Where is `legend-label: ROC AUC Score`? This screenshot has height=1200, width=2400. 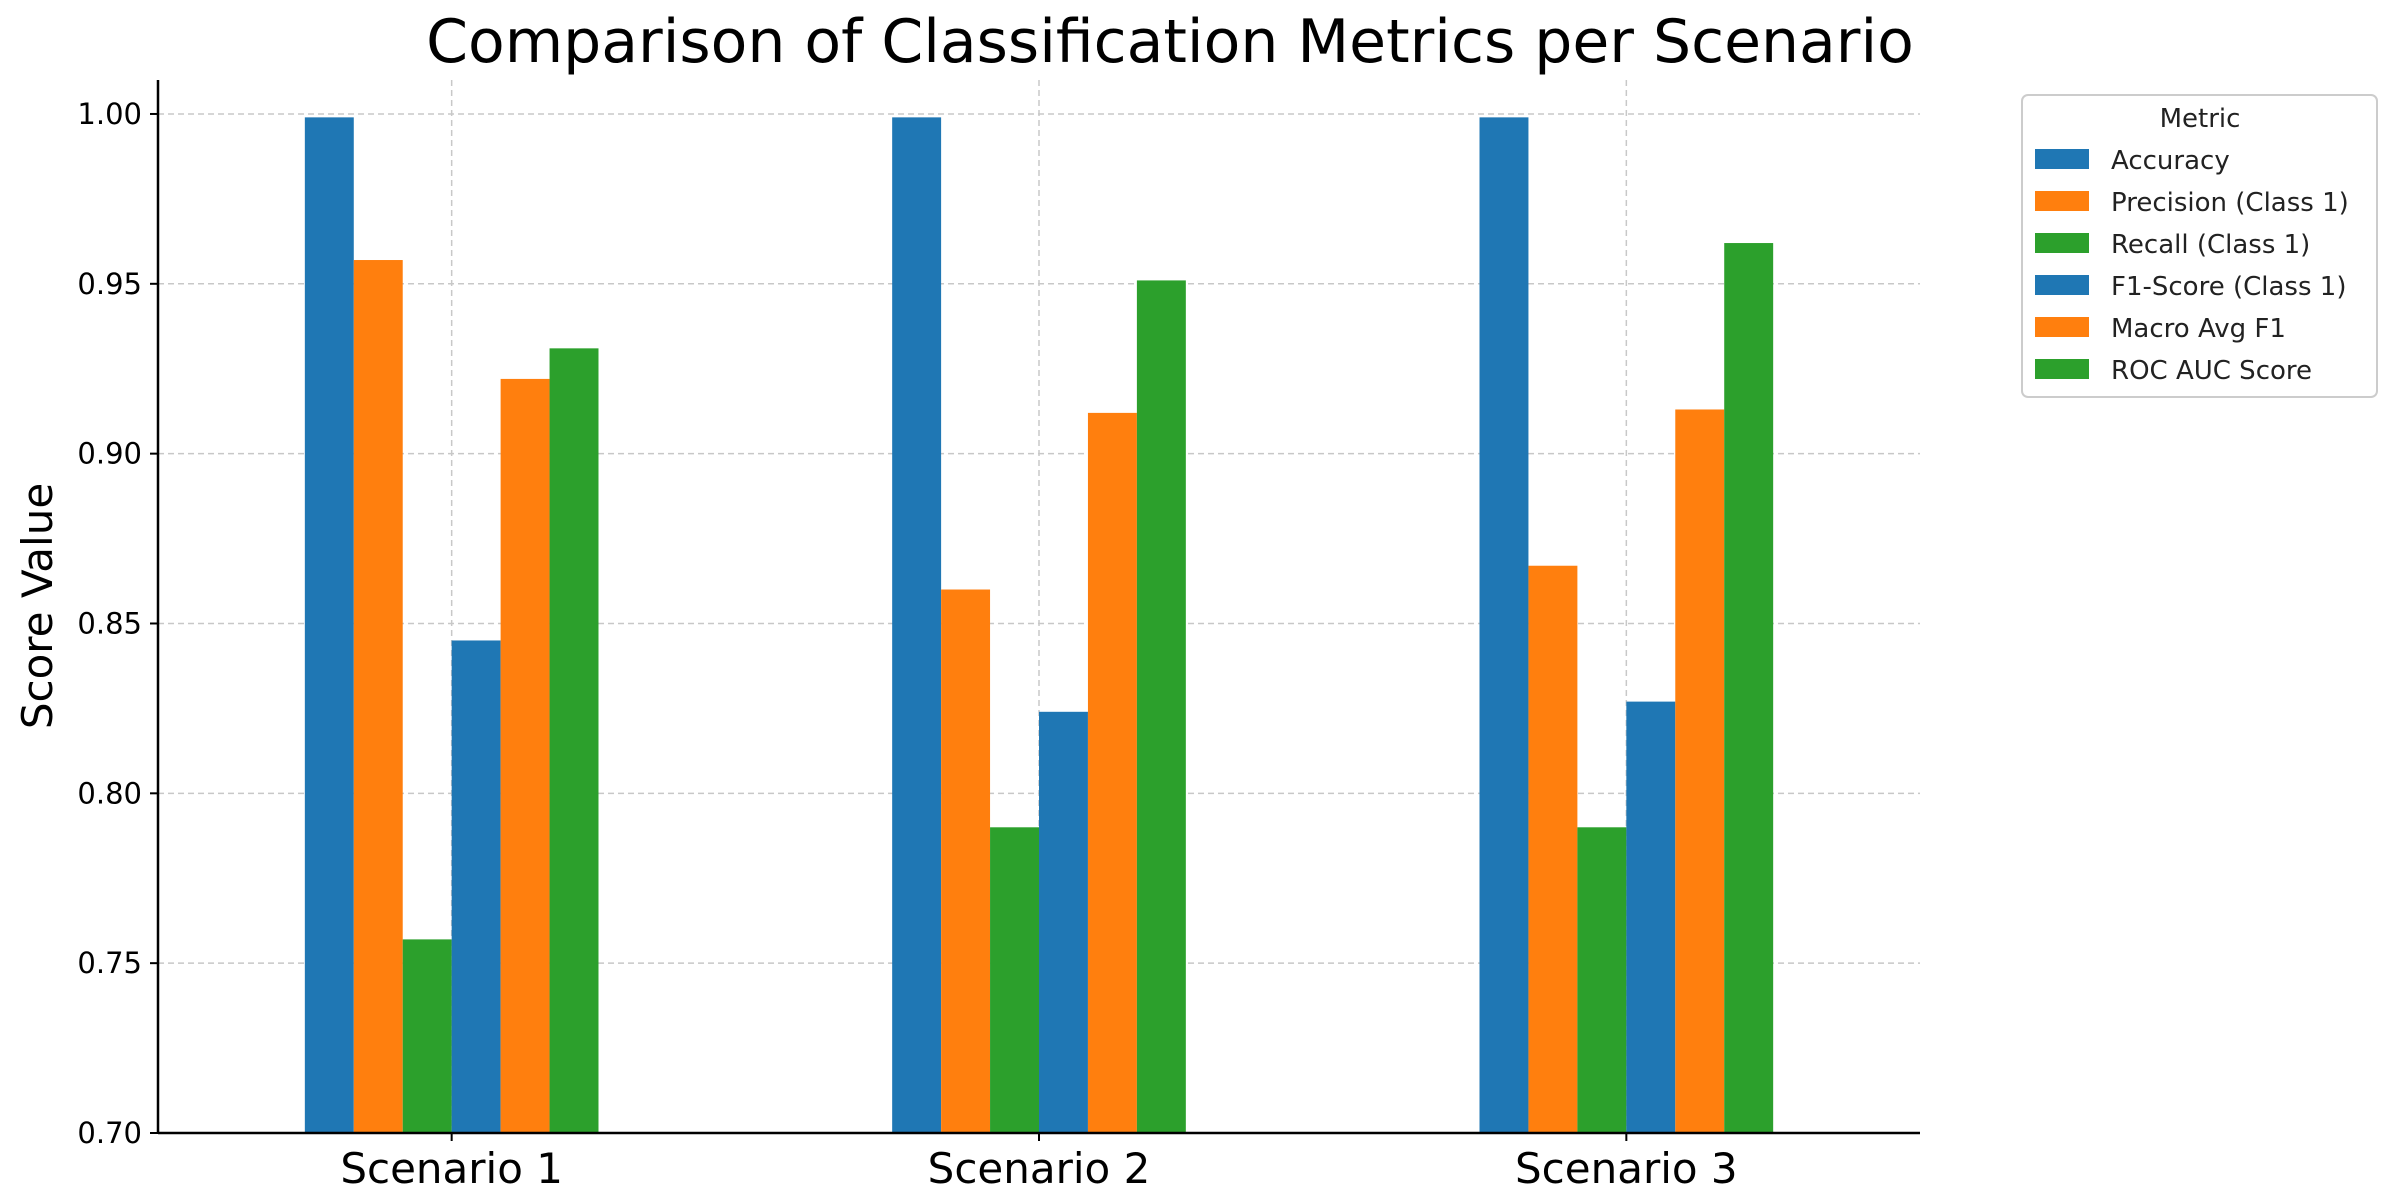 legend-label: ROC AUC Score is located at coordinates (2211, 371).